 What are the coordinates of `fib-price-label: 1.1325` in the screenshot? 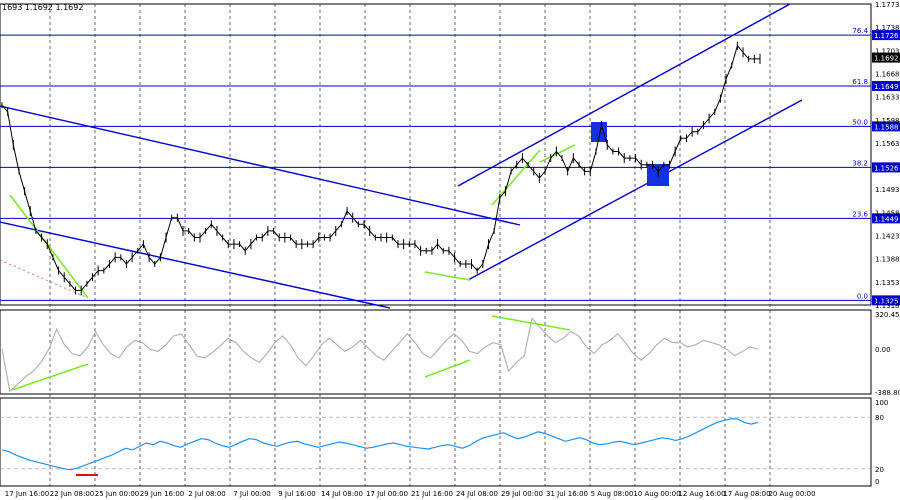 It's located at (886, 301).